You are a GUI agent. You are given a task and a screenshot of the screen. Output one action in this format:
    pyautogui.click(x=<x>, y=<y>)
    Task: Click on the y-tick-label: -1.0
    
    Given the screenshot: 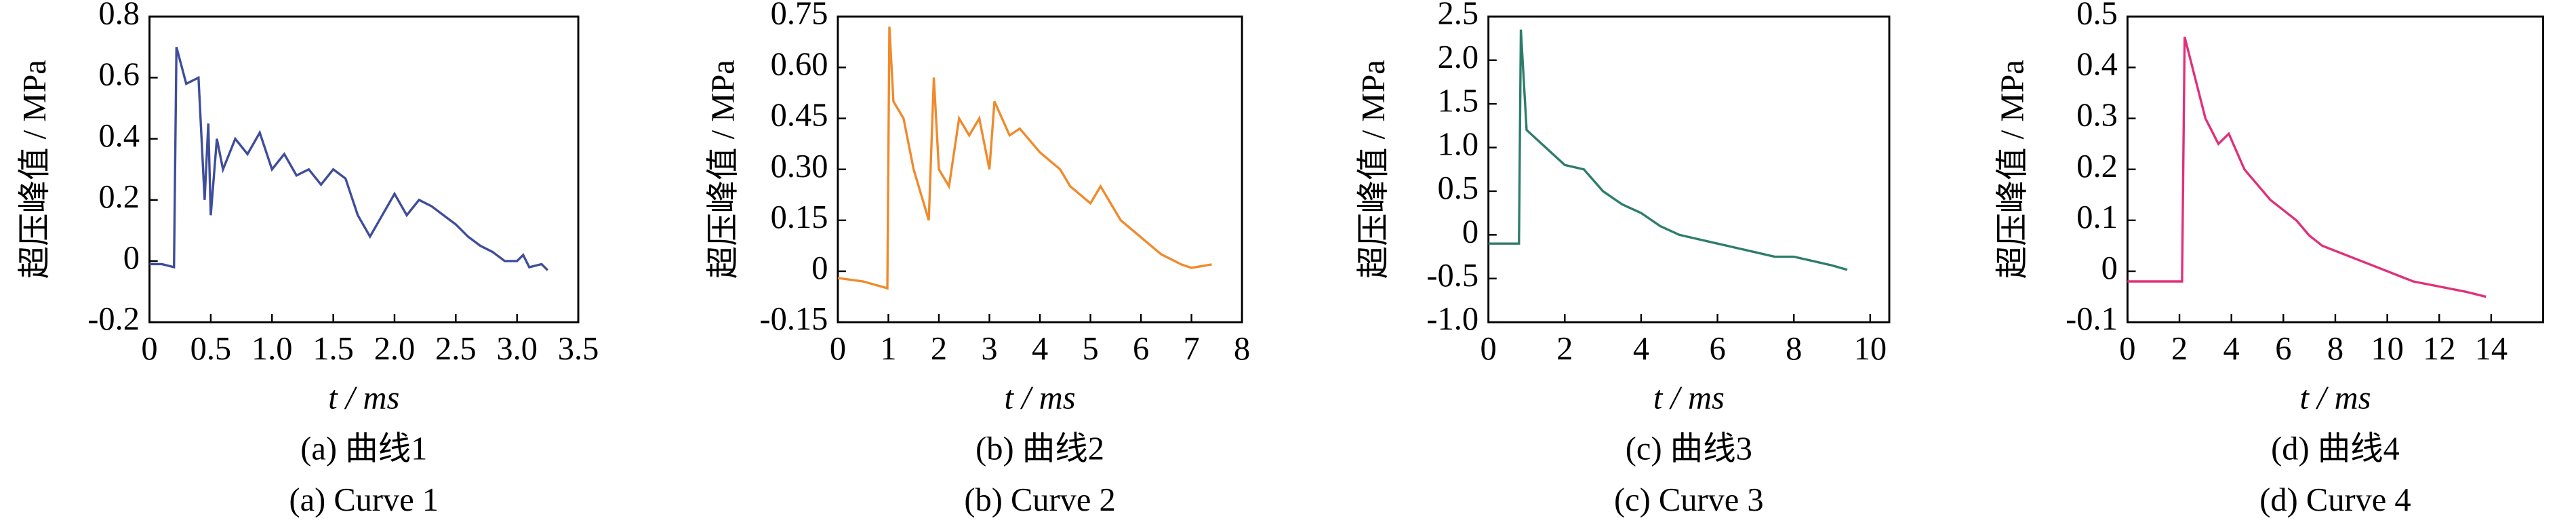 What is the action you would take?
    pyautogui.click(x=1452, y=319)
    